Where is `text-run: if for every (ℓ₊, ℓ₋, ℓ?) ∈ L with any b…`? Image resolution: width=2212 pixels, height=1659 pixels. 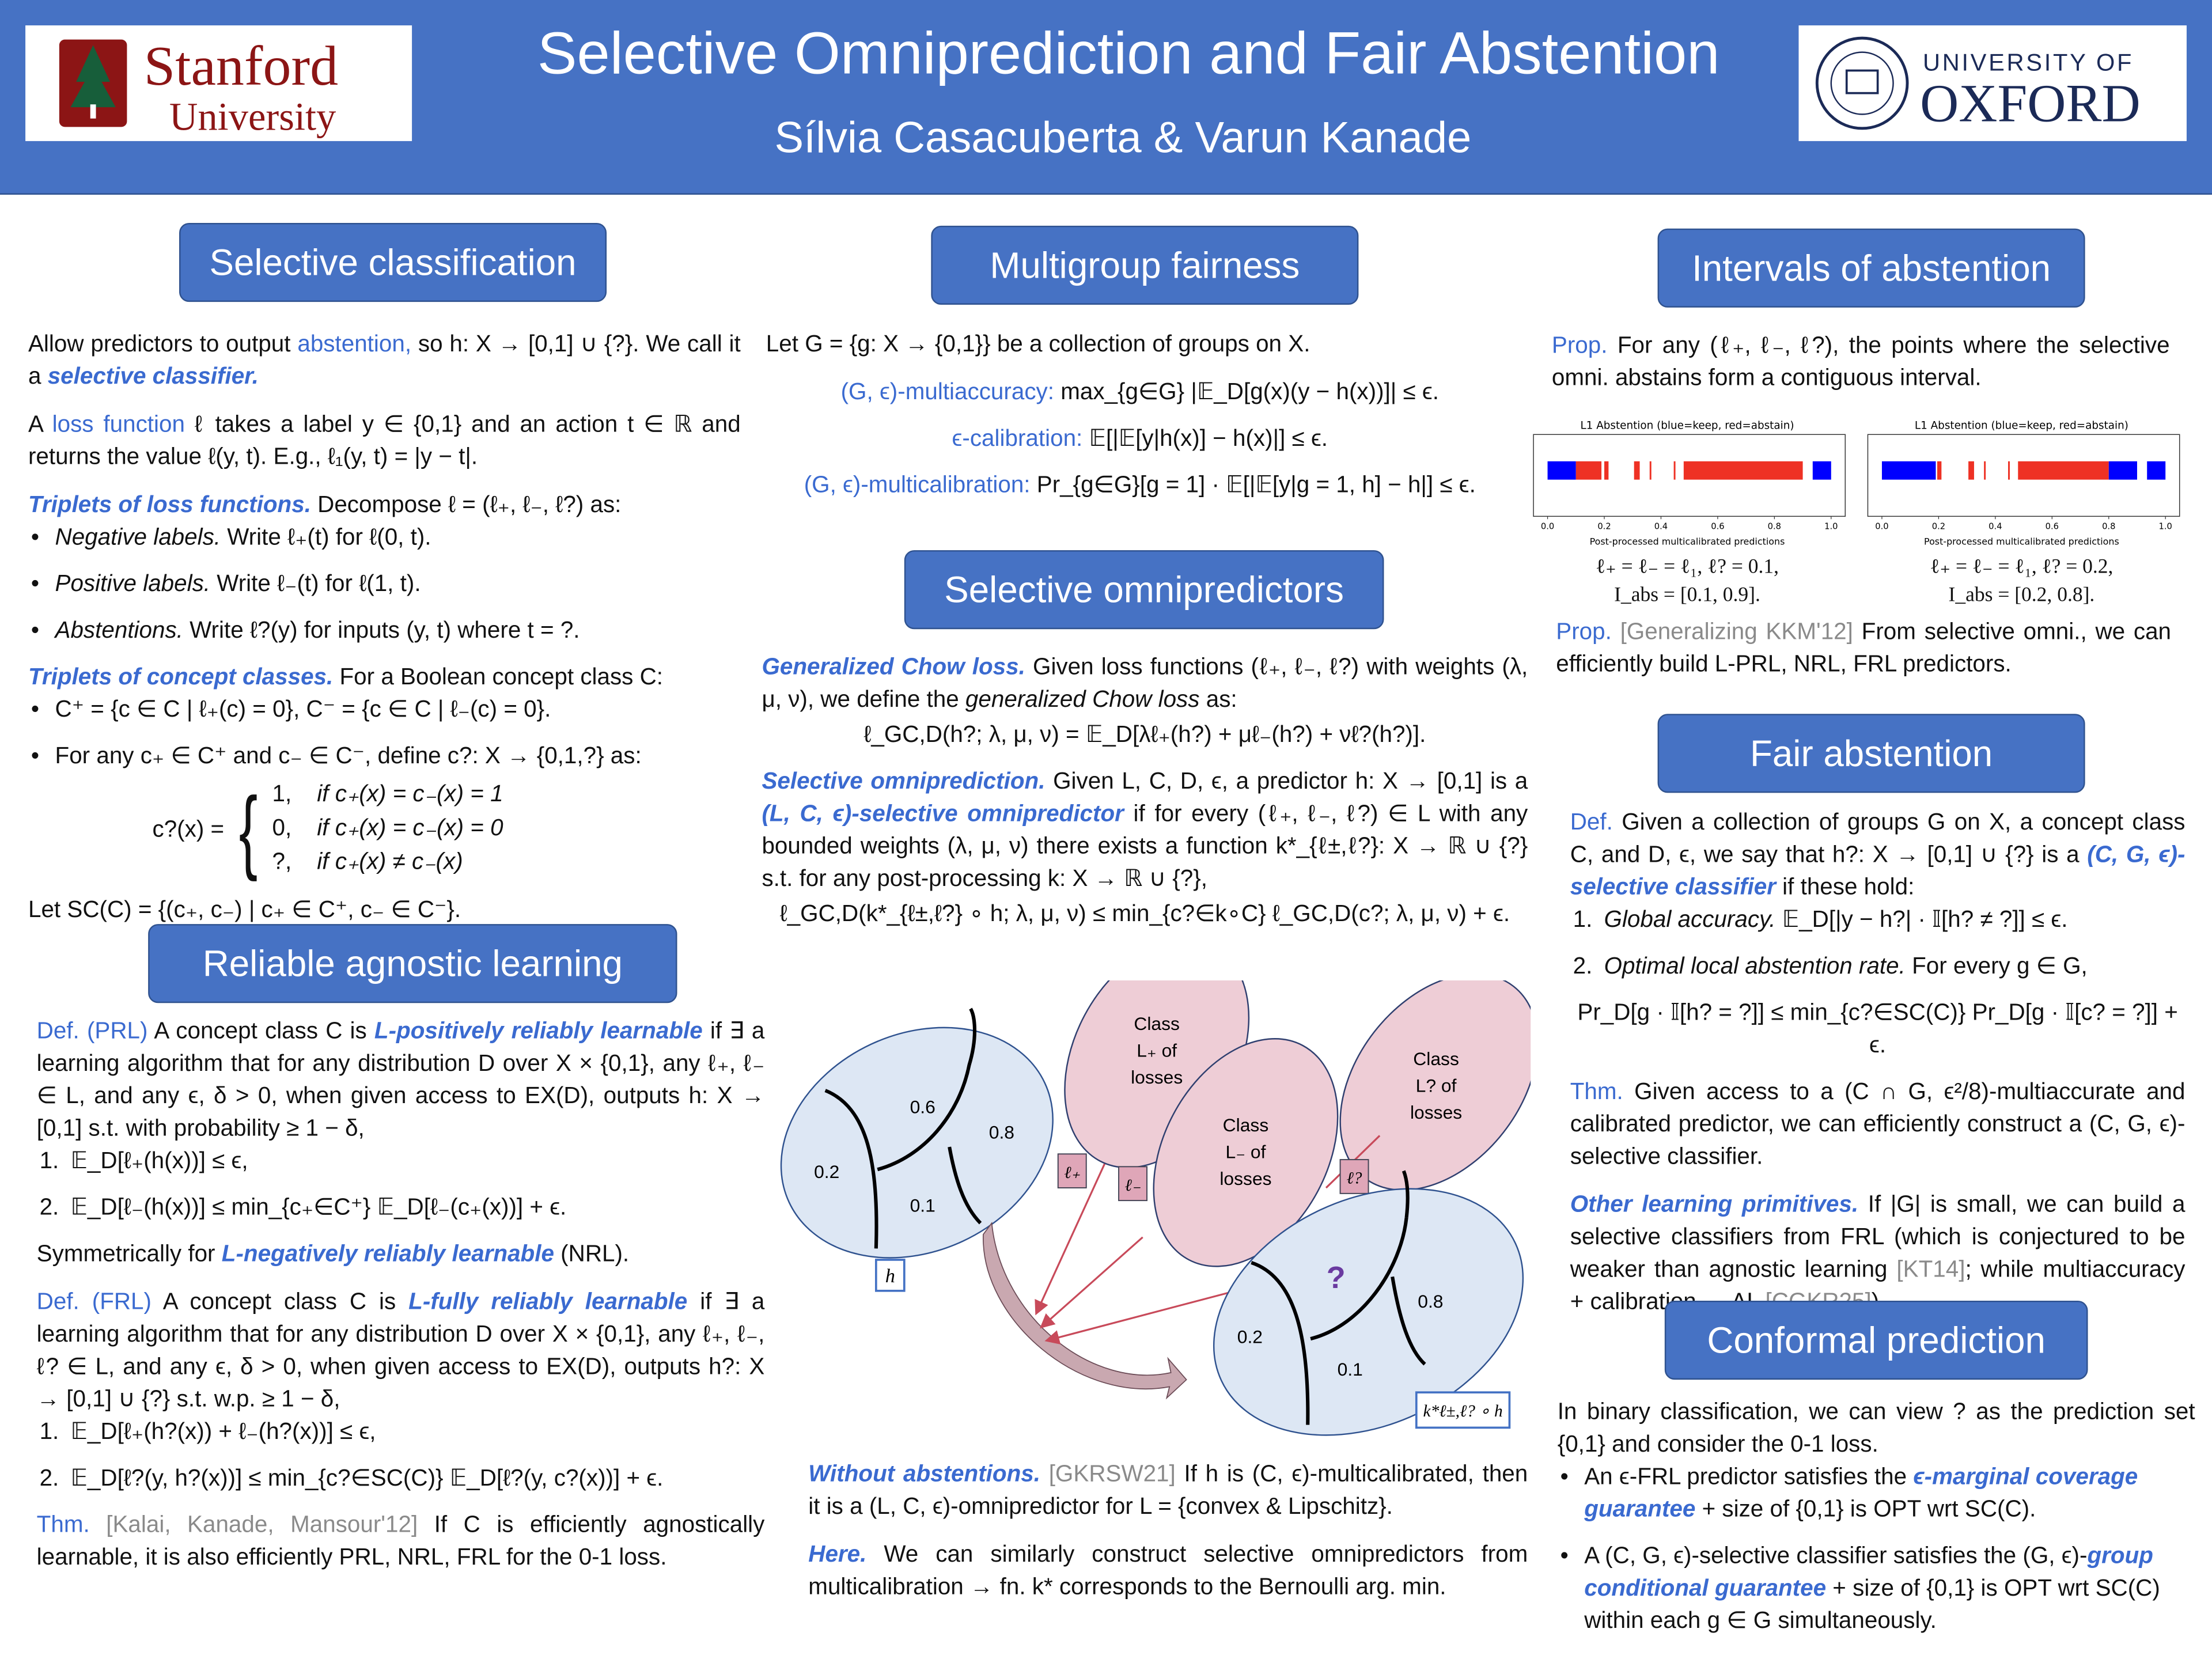 text-run: if for every (ℓ₊, ℓ₋, ℓ?) ∈ L with any b… is located at coordinates (1145, 846).